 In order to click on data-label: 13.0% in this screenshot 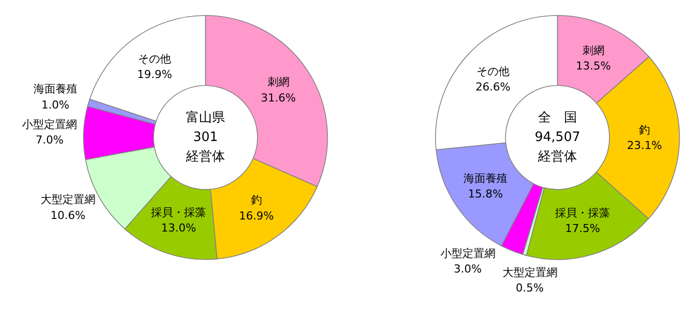, I will do `click(178, 228)`.